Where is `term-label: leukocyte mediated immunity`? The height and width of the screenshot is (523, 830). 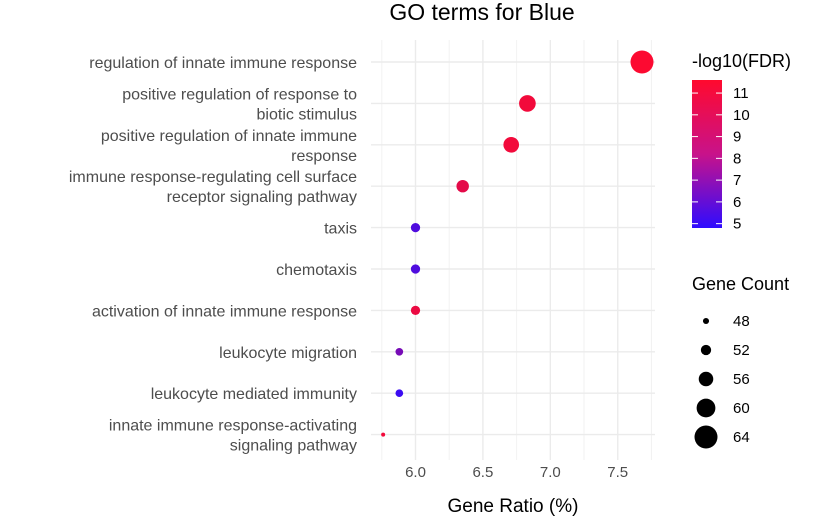 term-label: leukocyte mediated immunity is located at coordinates (254, 394).